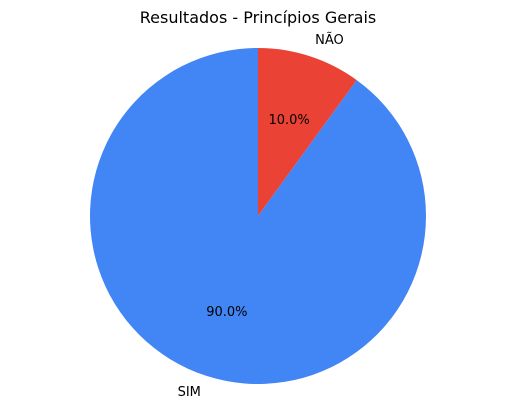 The width and height of the screenshot is (515, 412). Describe the element at coordinates (307, 132) in the screenshot. I see `pie-slice-não` at that location.